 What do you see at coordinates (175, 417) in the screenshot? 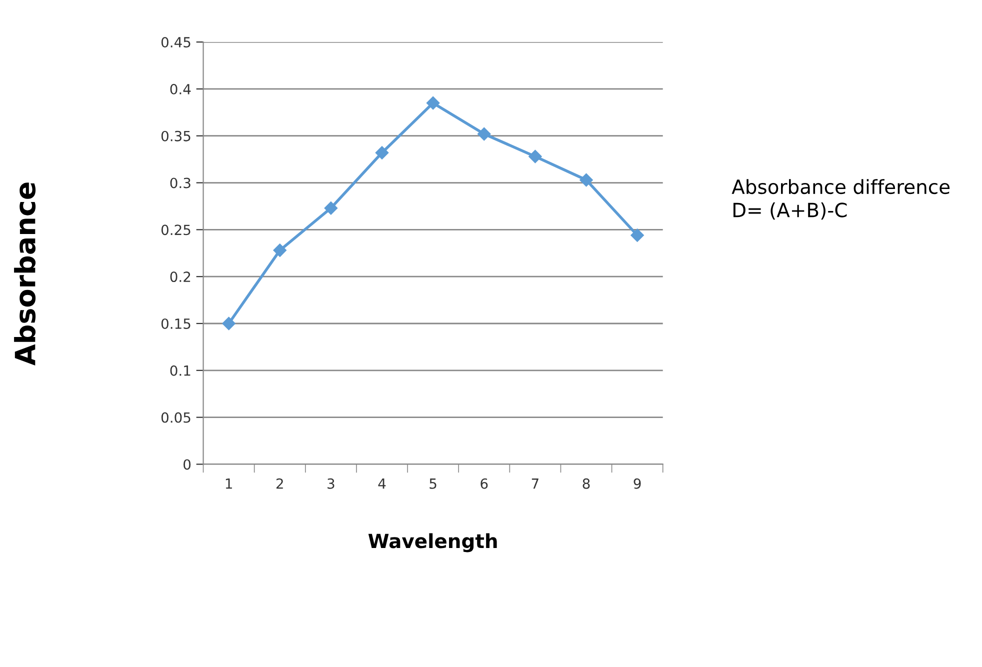
I see `y-tick-label: 0.05` at bounding box center [175, 417].